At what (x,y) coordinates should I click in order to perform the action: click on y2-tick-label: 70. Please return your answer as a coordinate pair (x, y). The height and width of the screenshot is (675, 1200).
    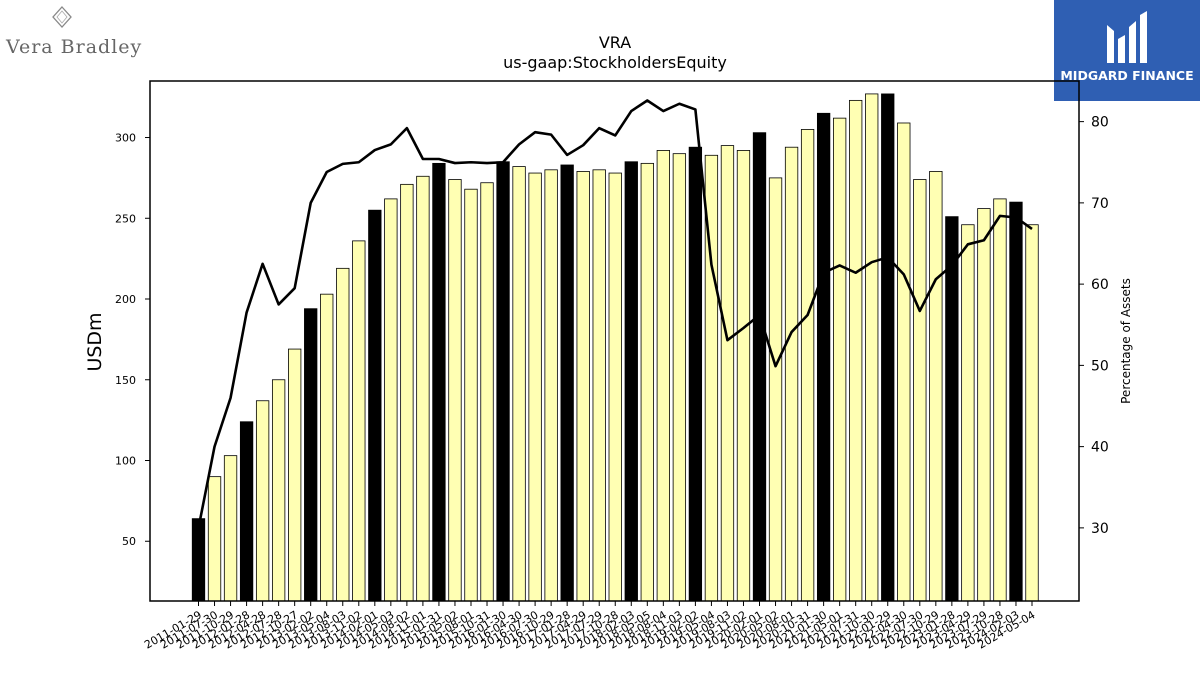
    Looking at the image, I should click on (1100, 204).